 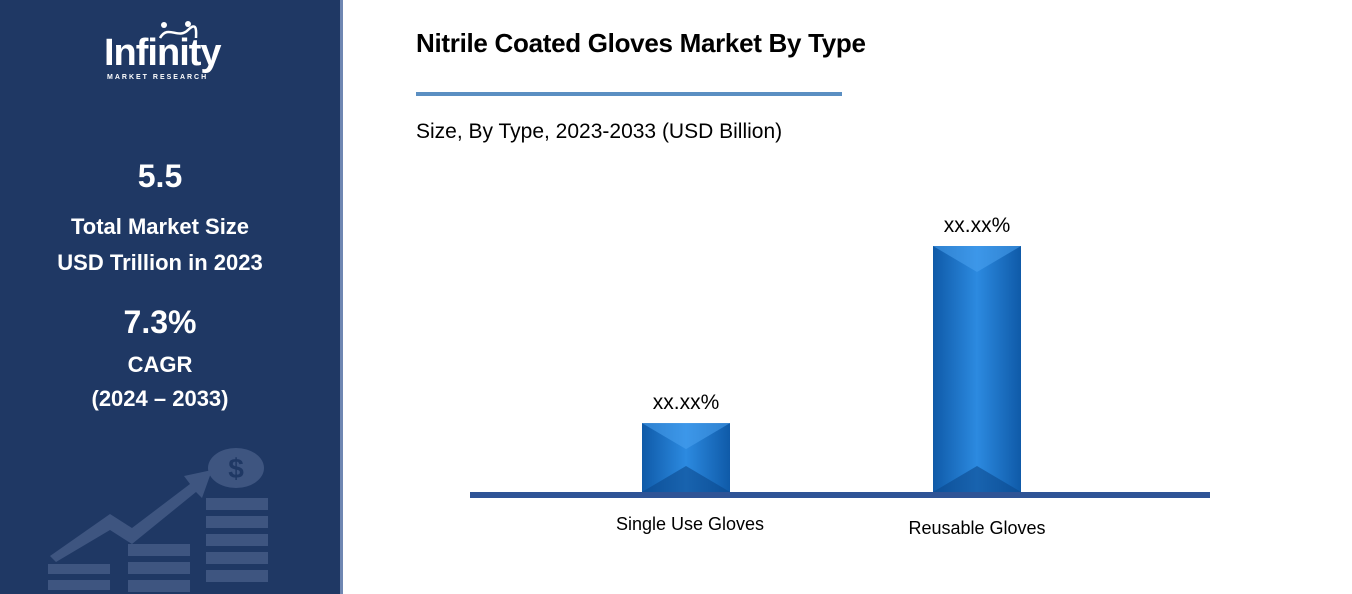 I want to click on logo-wordmark: Infinity, so click(x=163, y=53).